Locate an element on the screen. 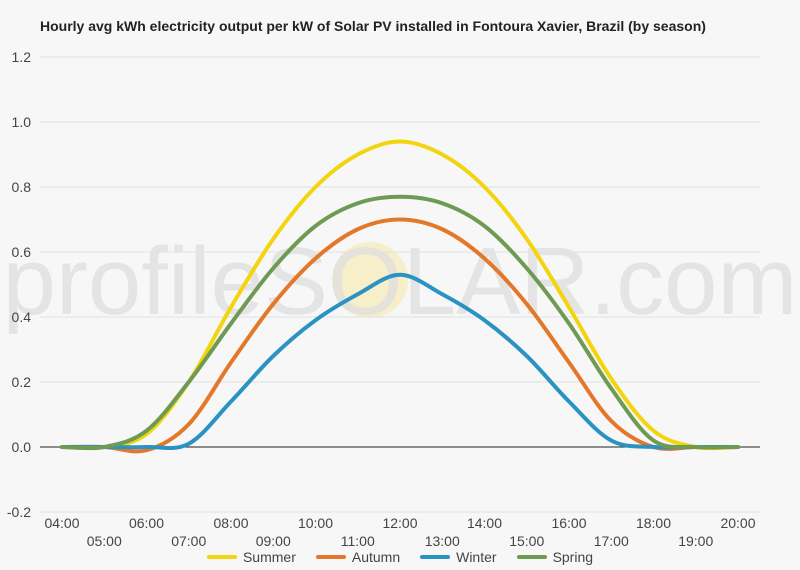  x-tick-label: 13:00 is located at coordinates (442, 541).